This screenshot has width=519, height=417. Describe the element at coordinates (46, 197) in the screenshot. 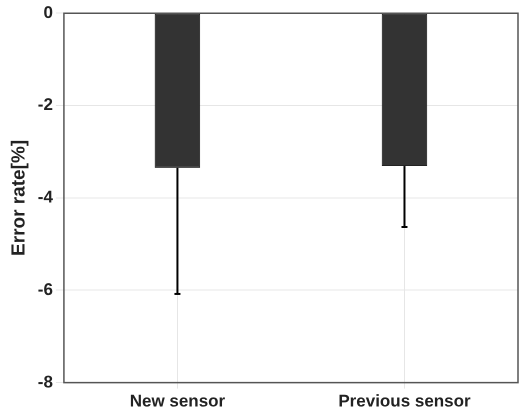

I see `y-tick-label: -4` at that location.